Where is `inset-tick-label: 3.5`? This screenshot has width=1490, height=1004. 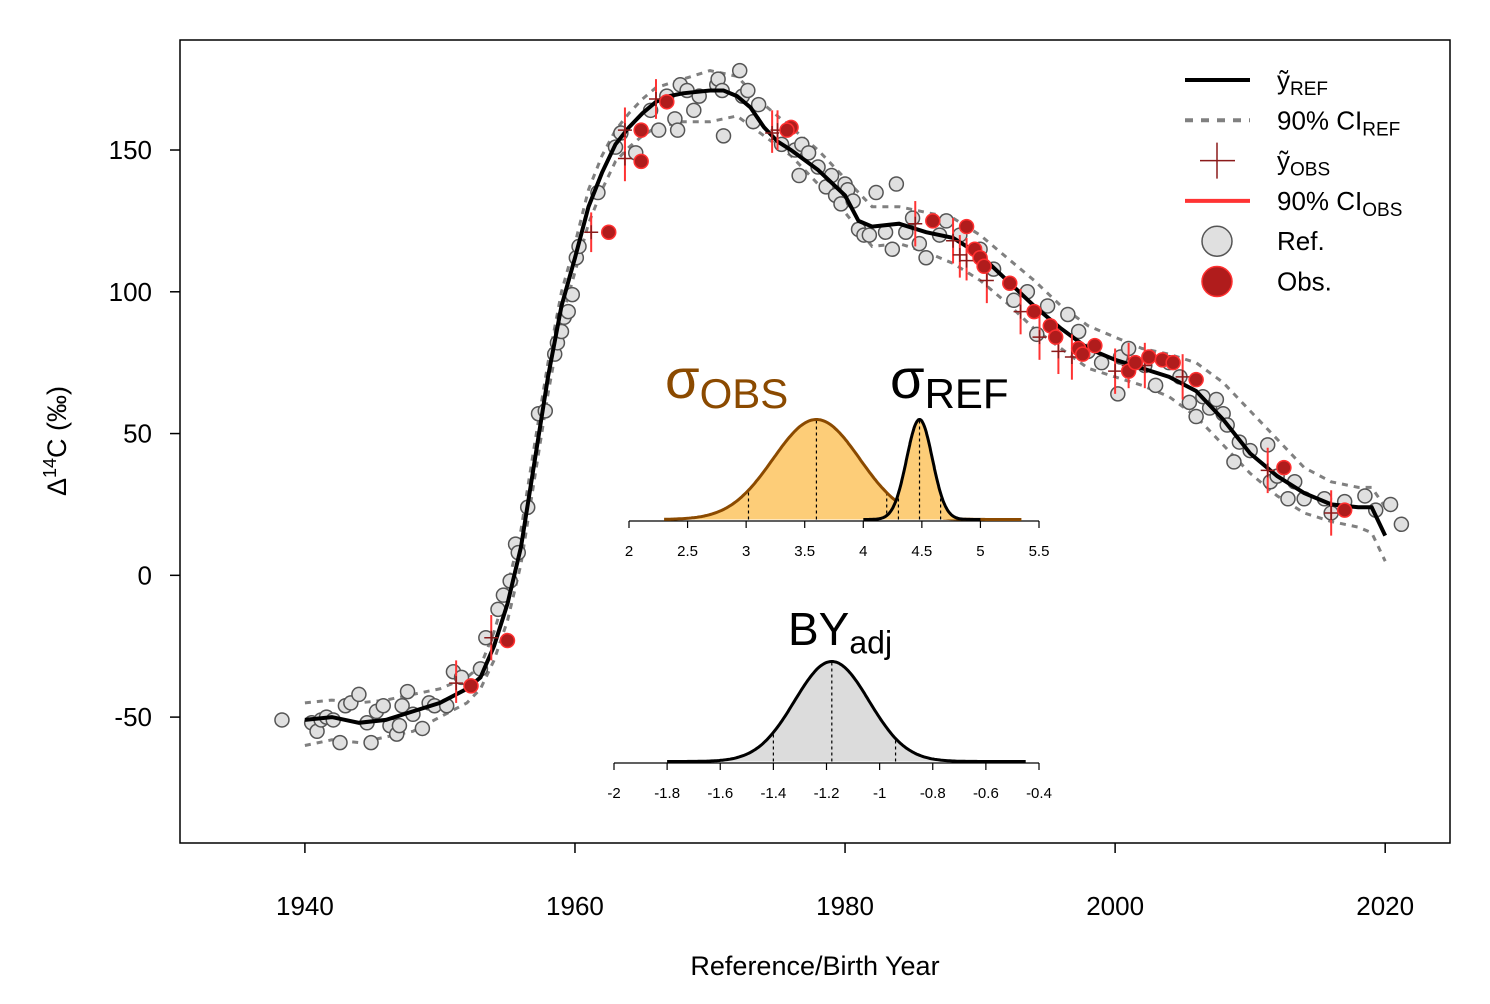 inset-tick-label: 3.5 is located at coordinates (804, 551).